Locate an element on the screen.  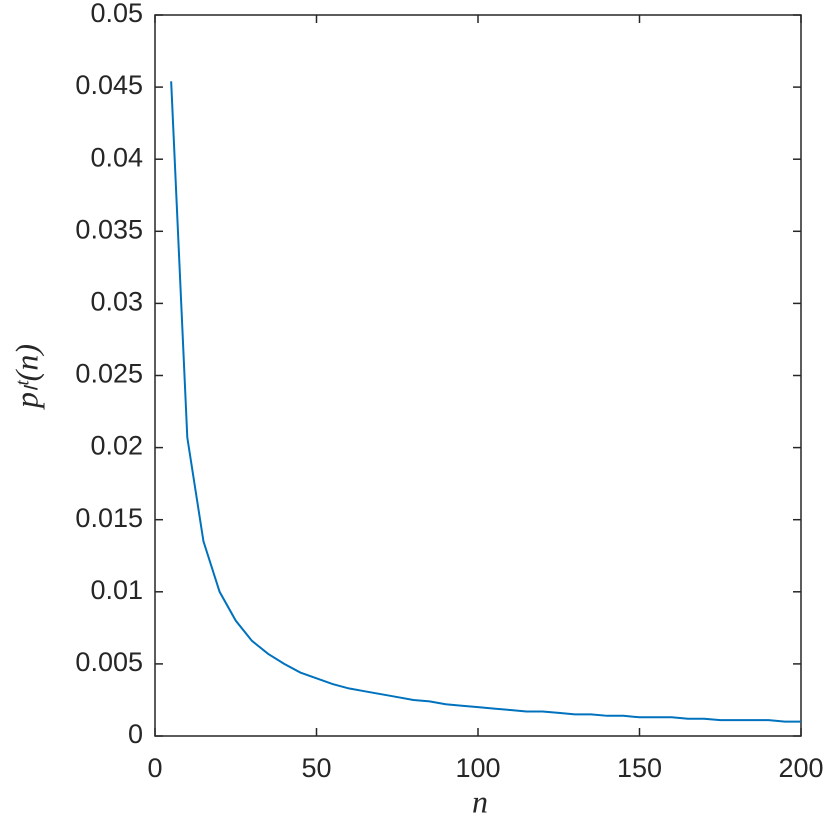
y-tick-label: 0.015 is located at coordinates (109, 518).